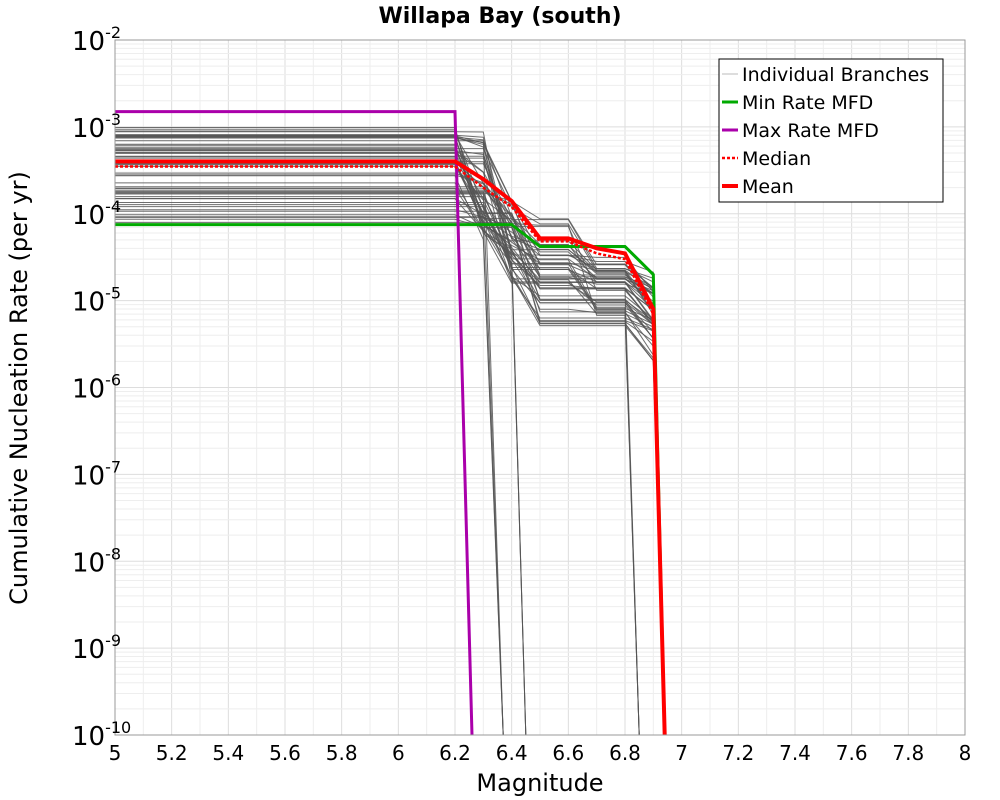 This screenshot has width=1000, height=800. I want to click on x-axis-label: Magnitude, so click(539, 783).